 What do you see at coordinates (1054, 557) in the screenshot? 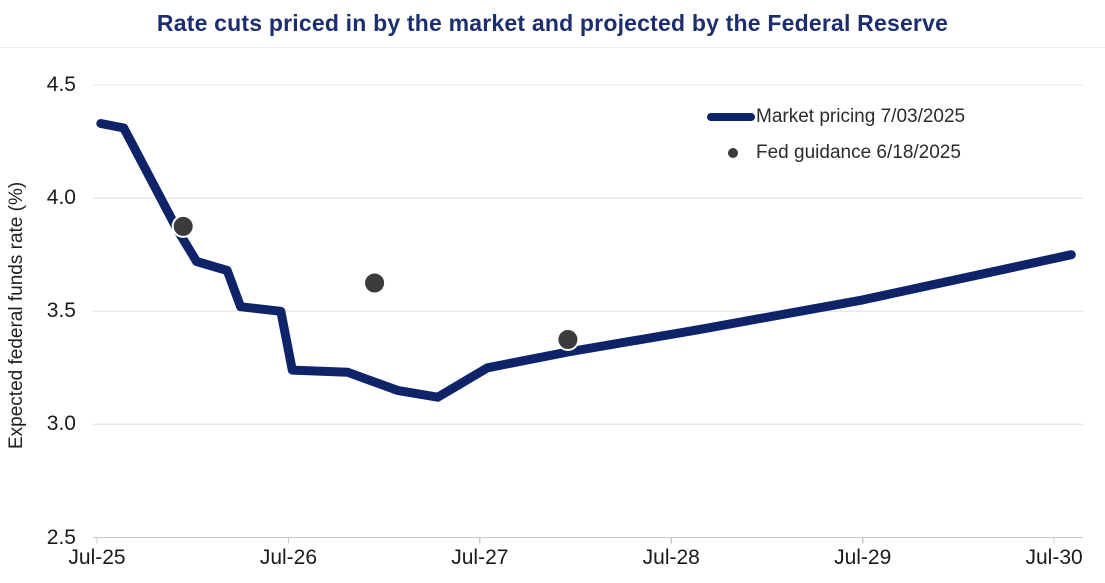
I see `x-tick-label: Jul-30` at bounding box center [1054, 557].